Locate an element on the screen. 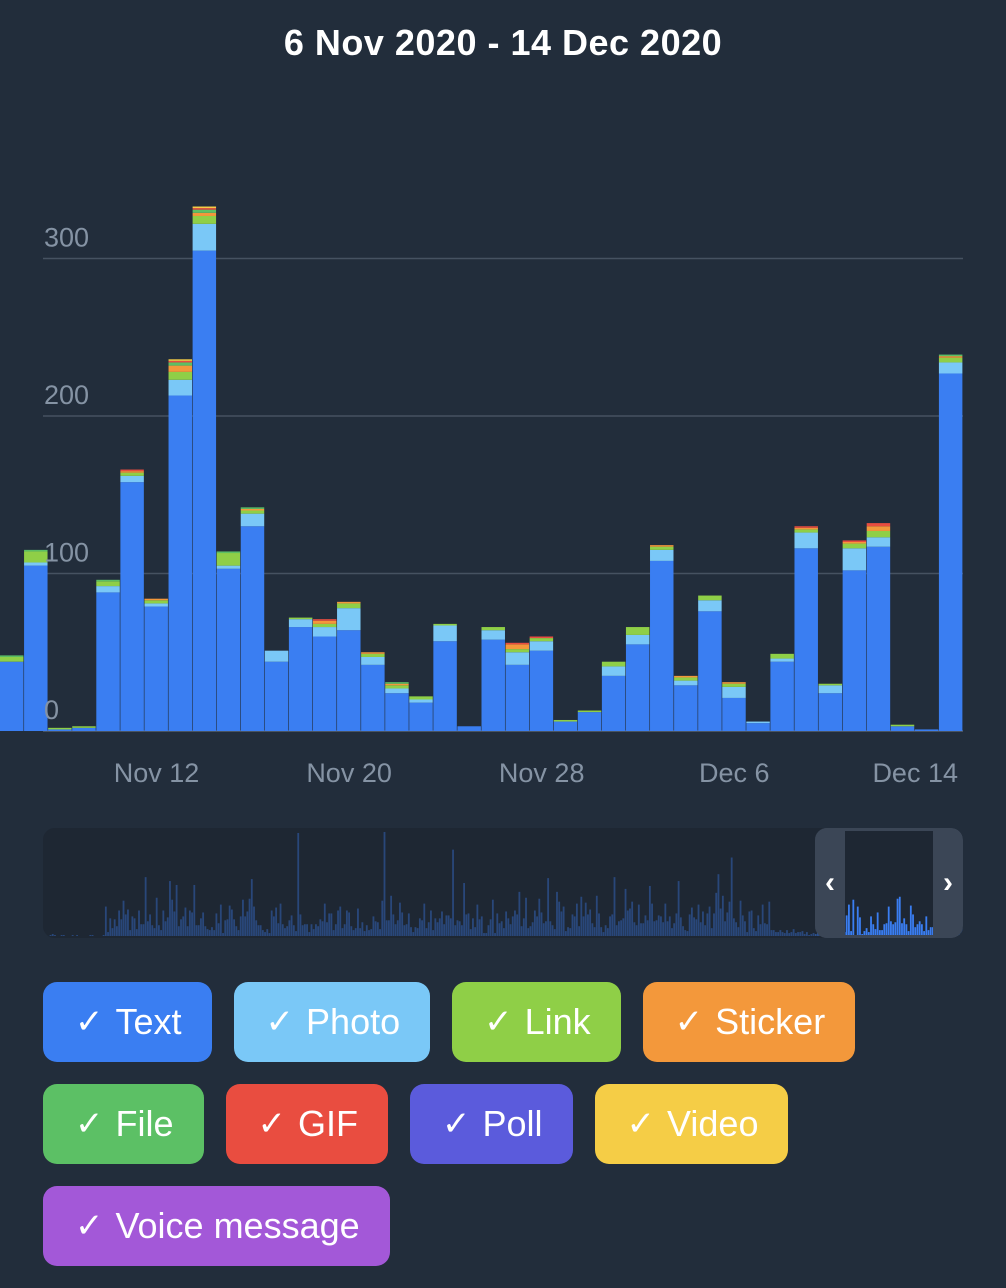 The width and height of the screenshot is (1006, 1288). range-navigator: ‹ › is located at coordinates (503, 883).